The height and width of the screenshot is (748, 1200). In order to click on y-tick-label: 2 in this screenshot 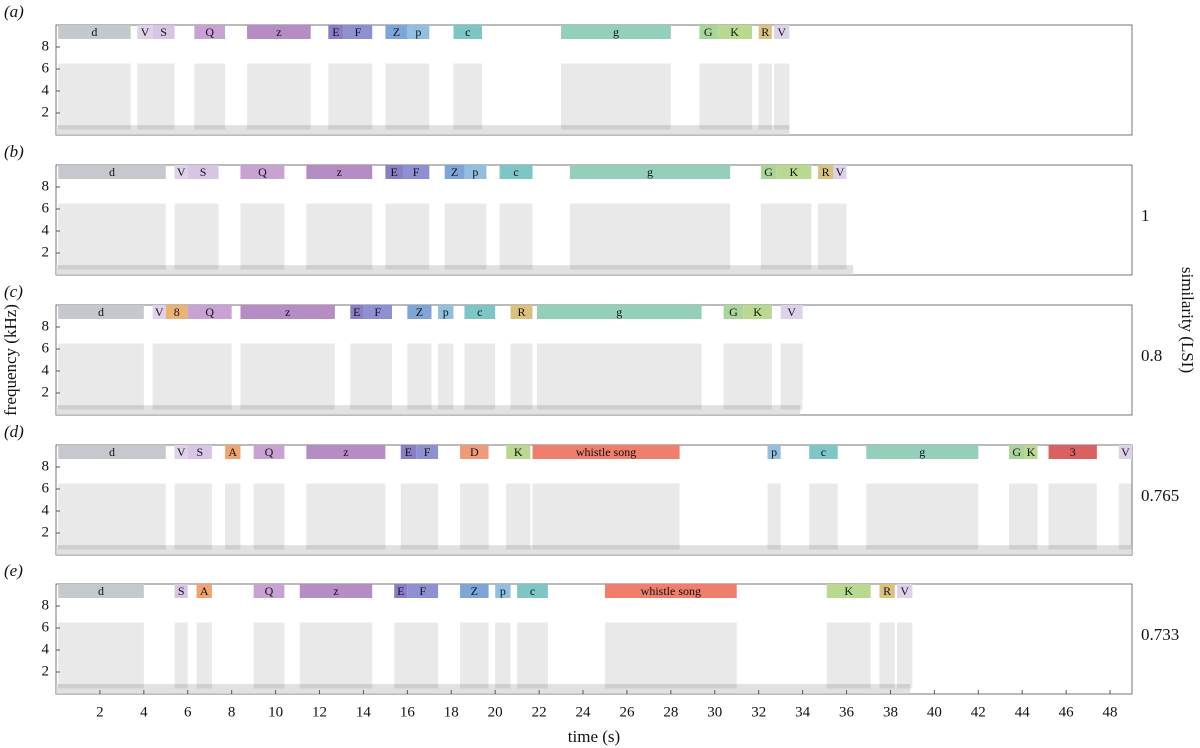, I will do `click(46, 671)`.